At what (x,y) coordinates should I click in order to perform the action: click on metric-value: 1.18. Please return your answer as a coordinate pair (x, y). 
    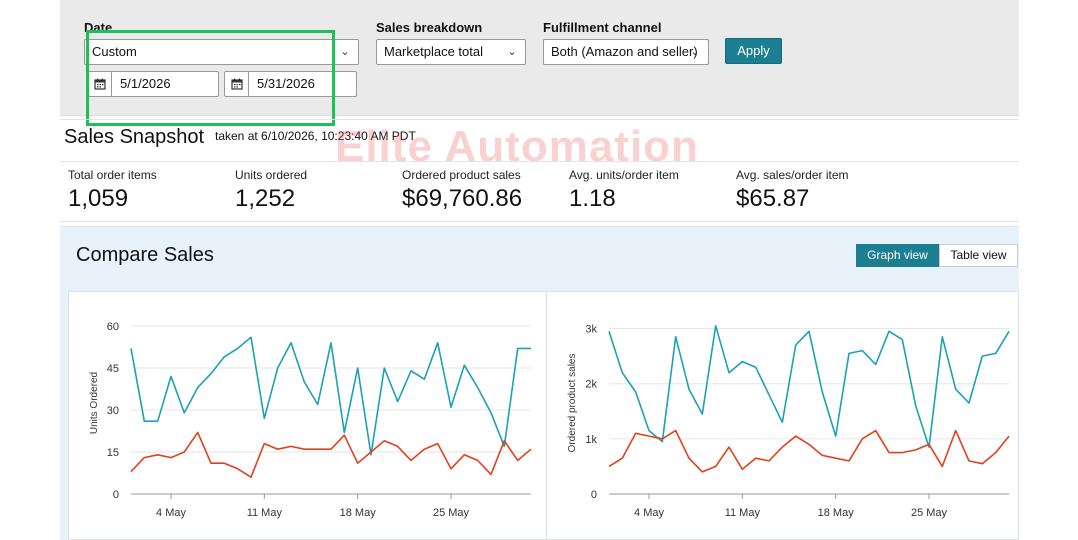
    Looking at the image, I should click on (592, 198).